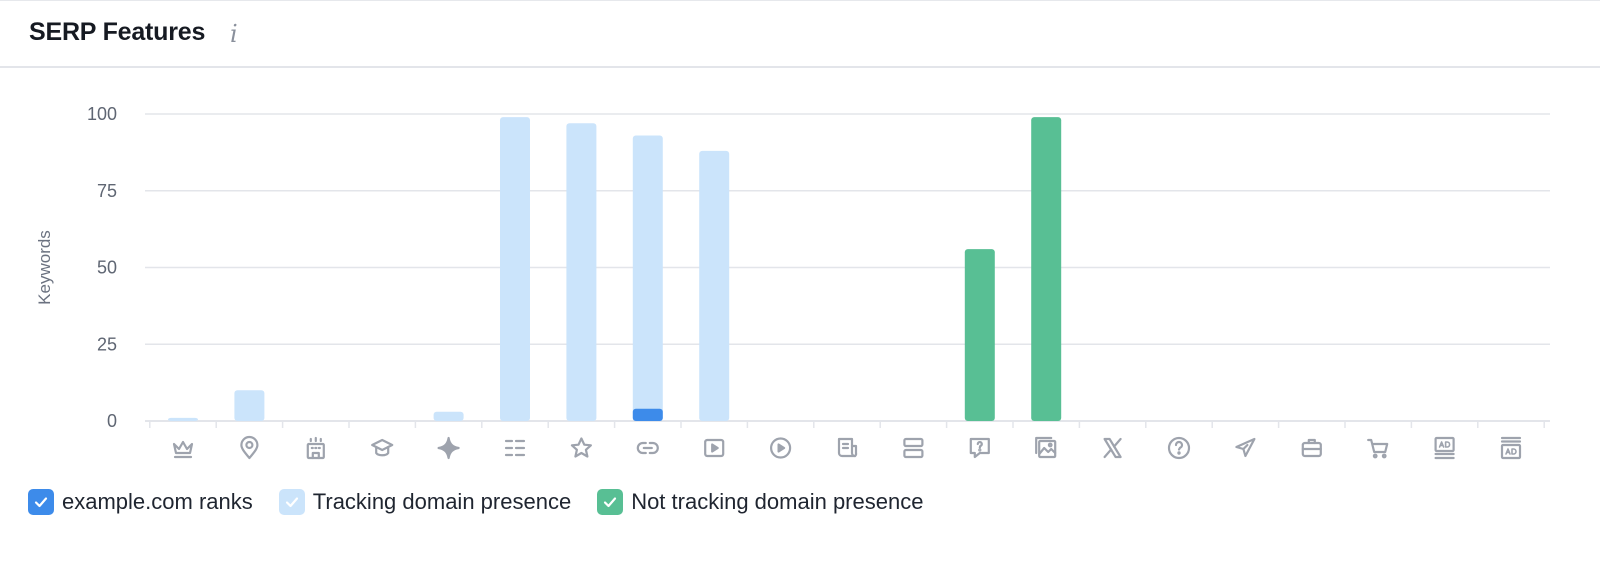  I want to click on bar-not-tracking-image-pack, so click(1046, 269).